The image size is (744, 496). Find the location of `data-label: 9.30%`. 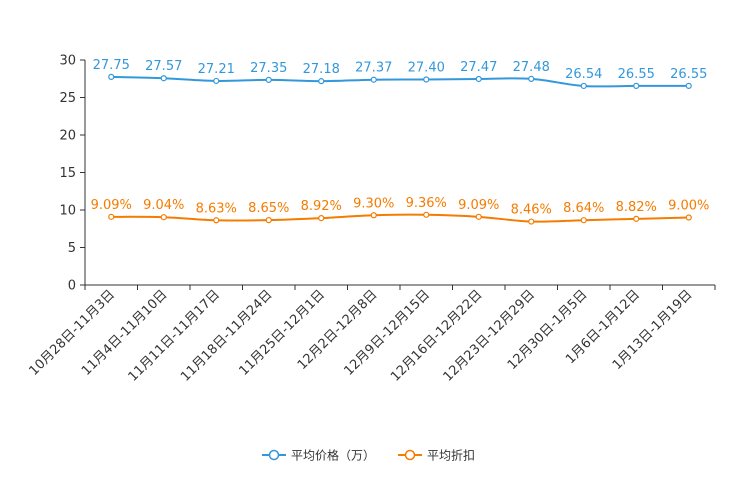

data-label: 9.30% is located at coordinates (373, 203).